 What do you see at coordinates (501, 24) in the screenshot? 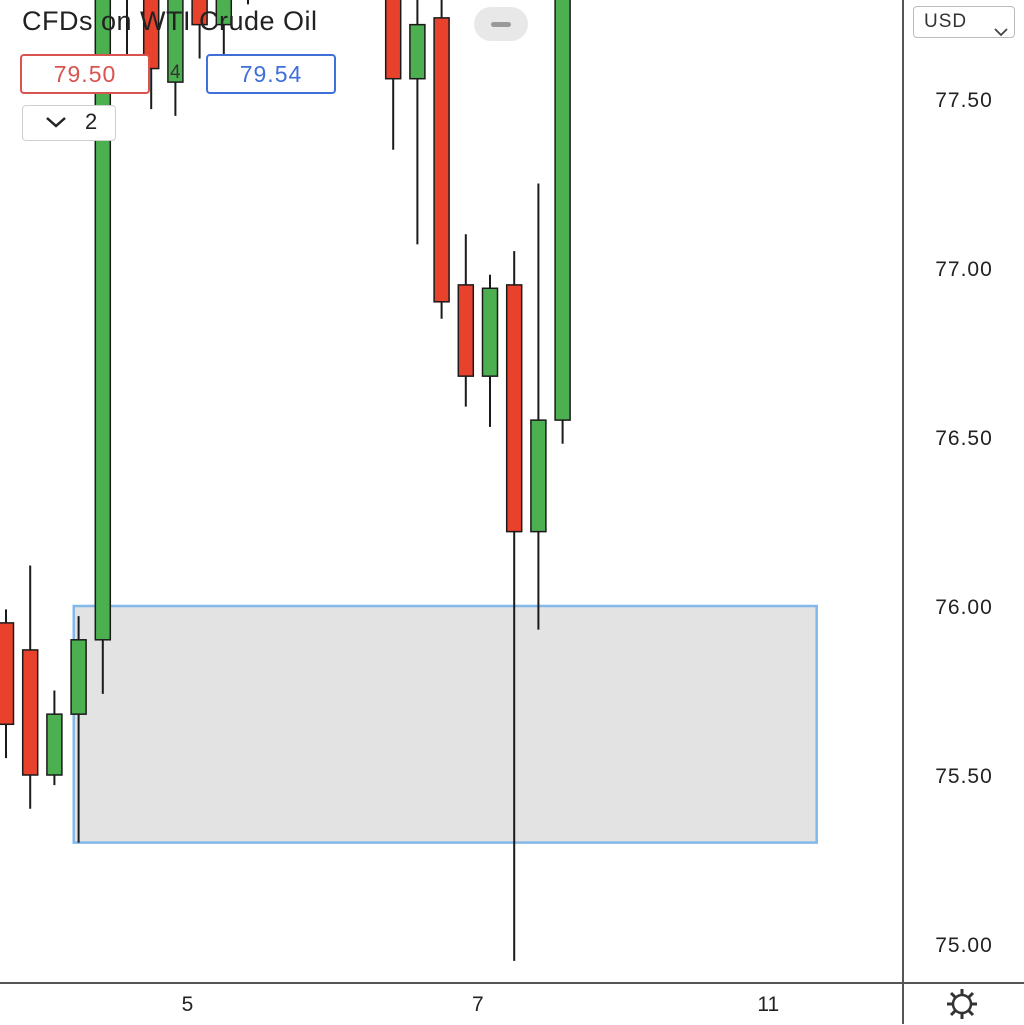
I see `minimize-legend-button` at bounding box center [501, 24].